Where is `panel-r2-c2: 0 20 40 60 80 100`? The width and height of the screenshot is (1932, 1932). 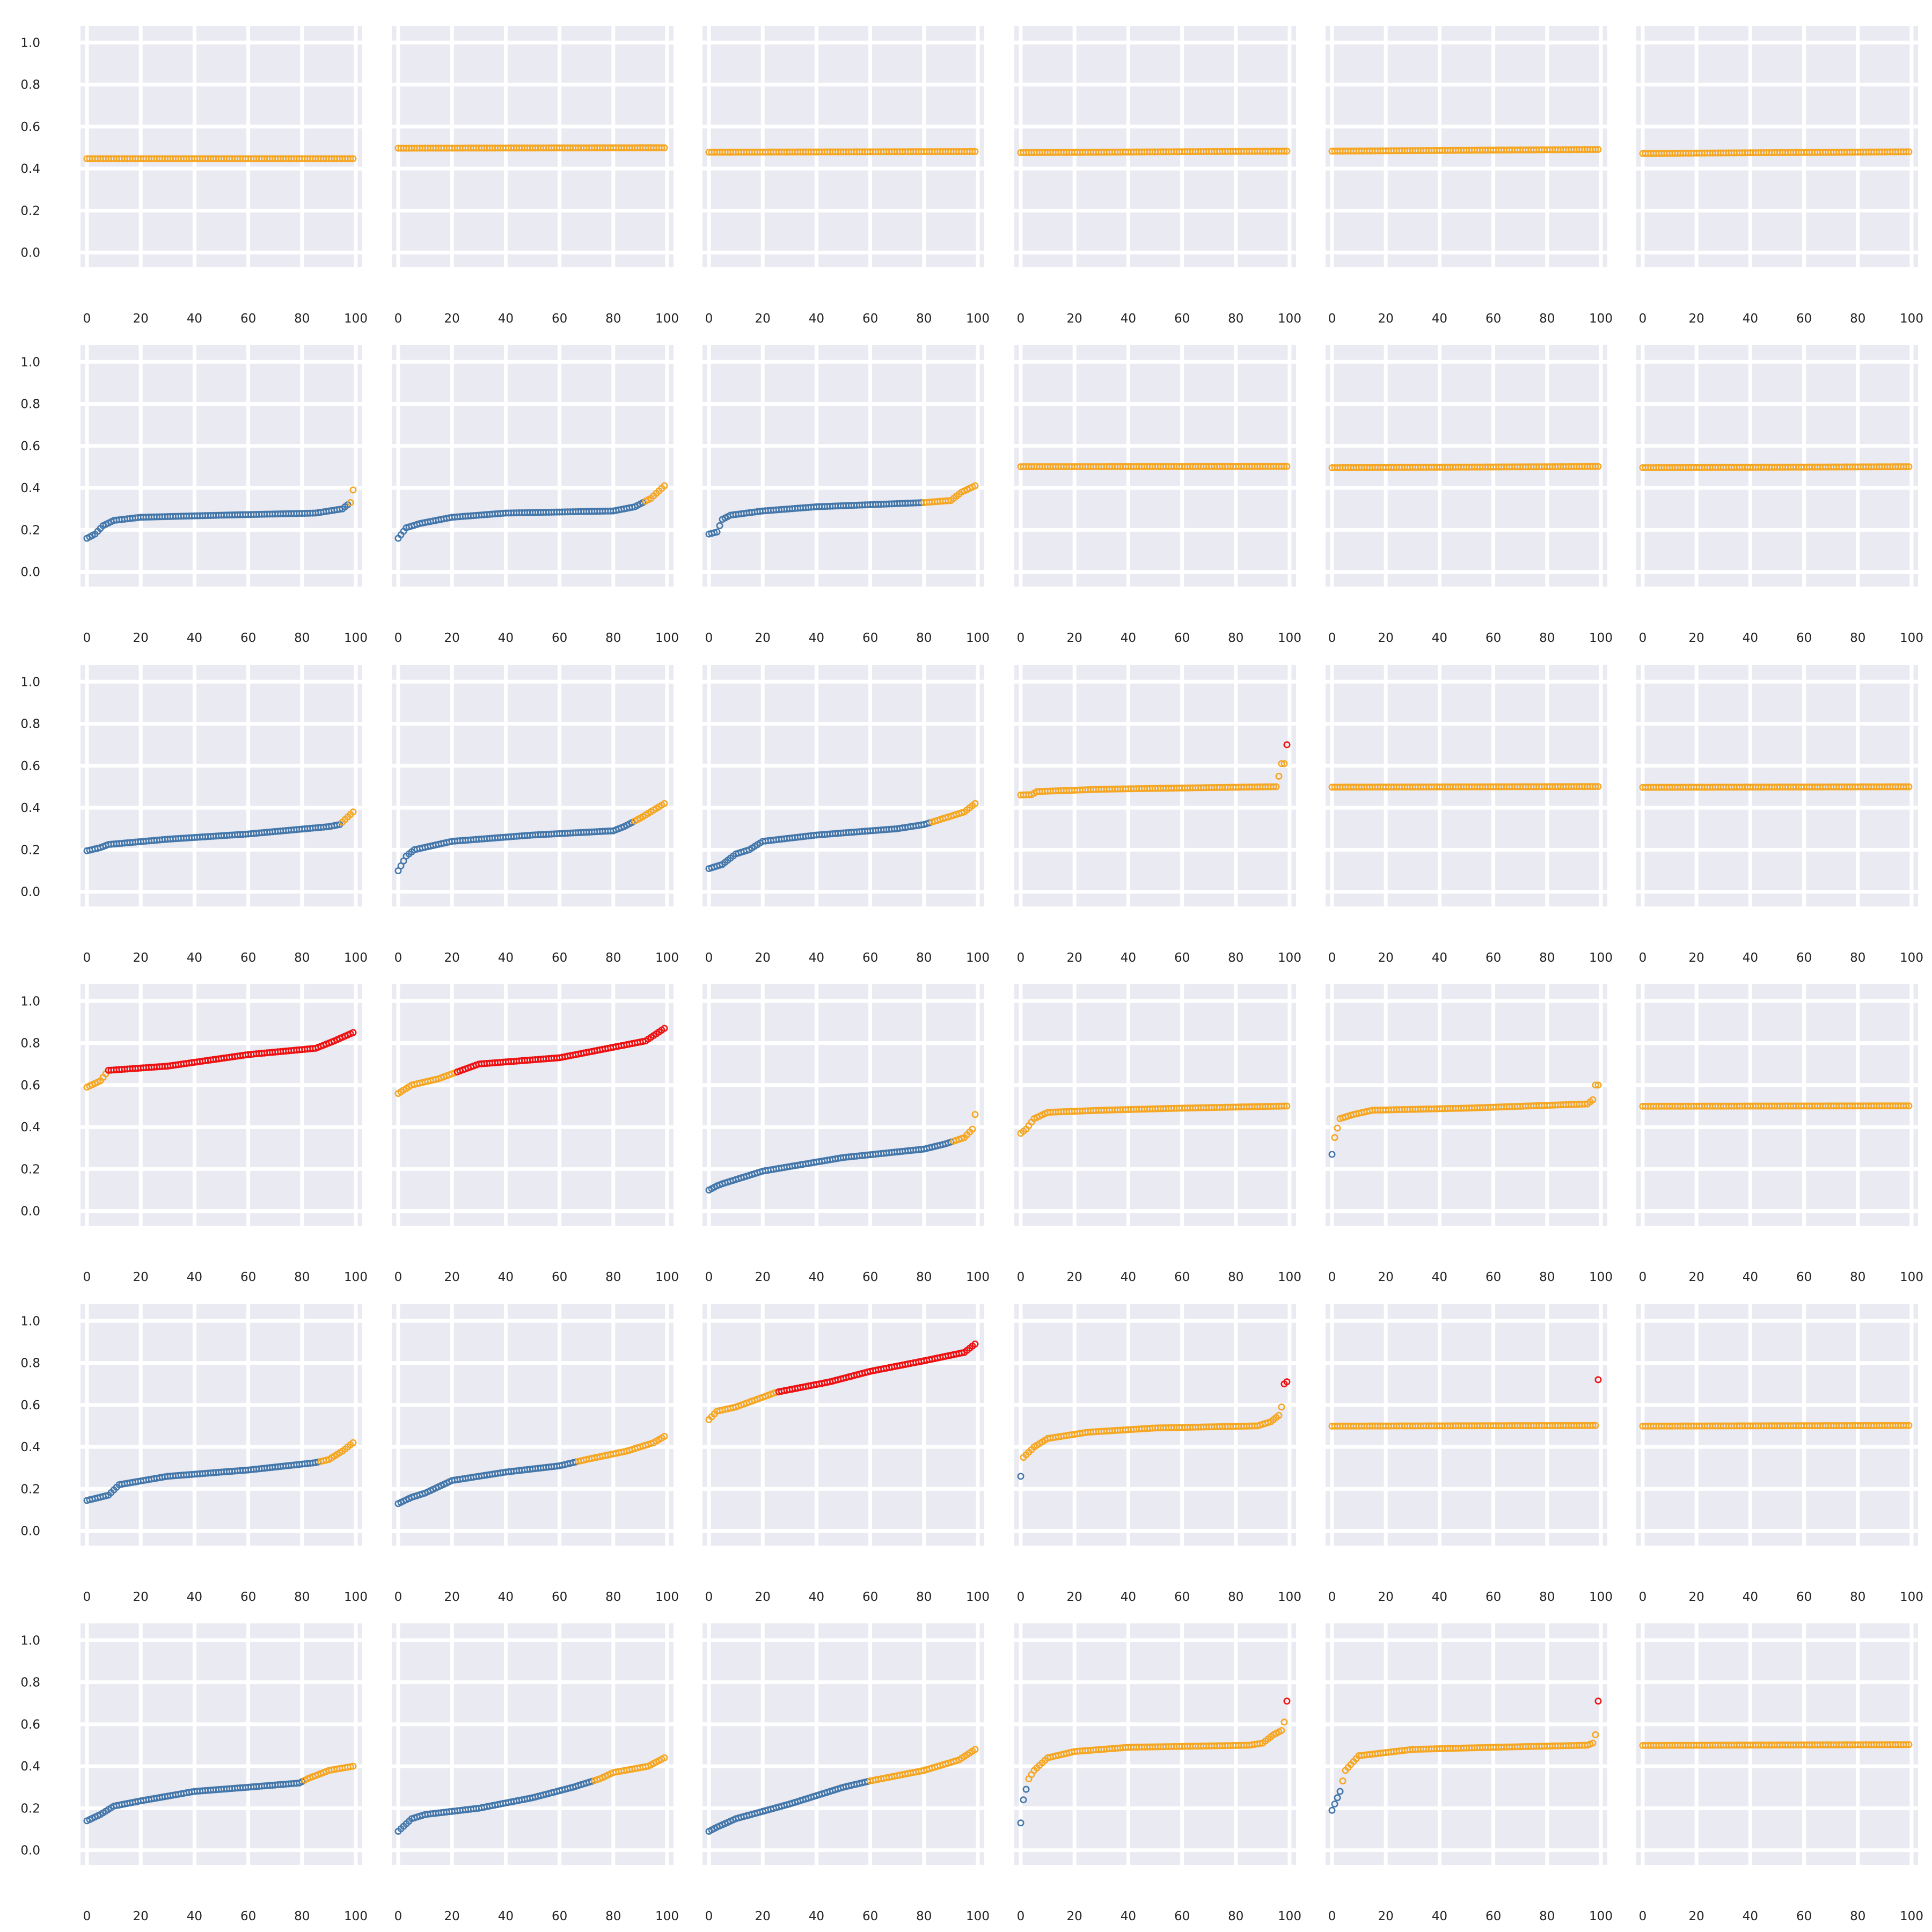
panel-r2-c2: 0 20 40 60 80 100 is located at coordinates (846, 815).